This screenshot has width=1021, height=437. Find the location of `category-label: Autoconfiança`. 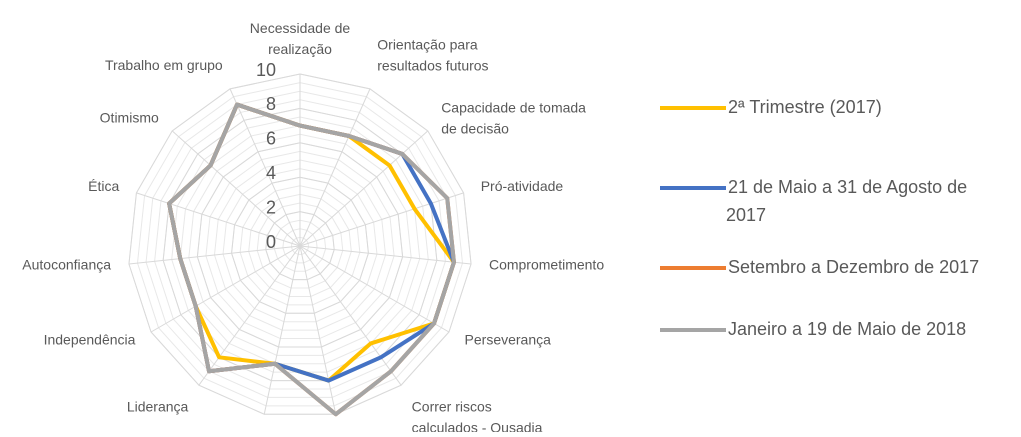

category-label: Autoconfiança is located at coordinates (66, 265).